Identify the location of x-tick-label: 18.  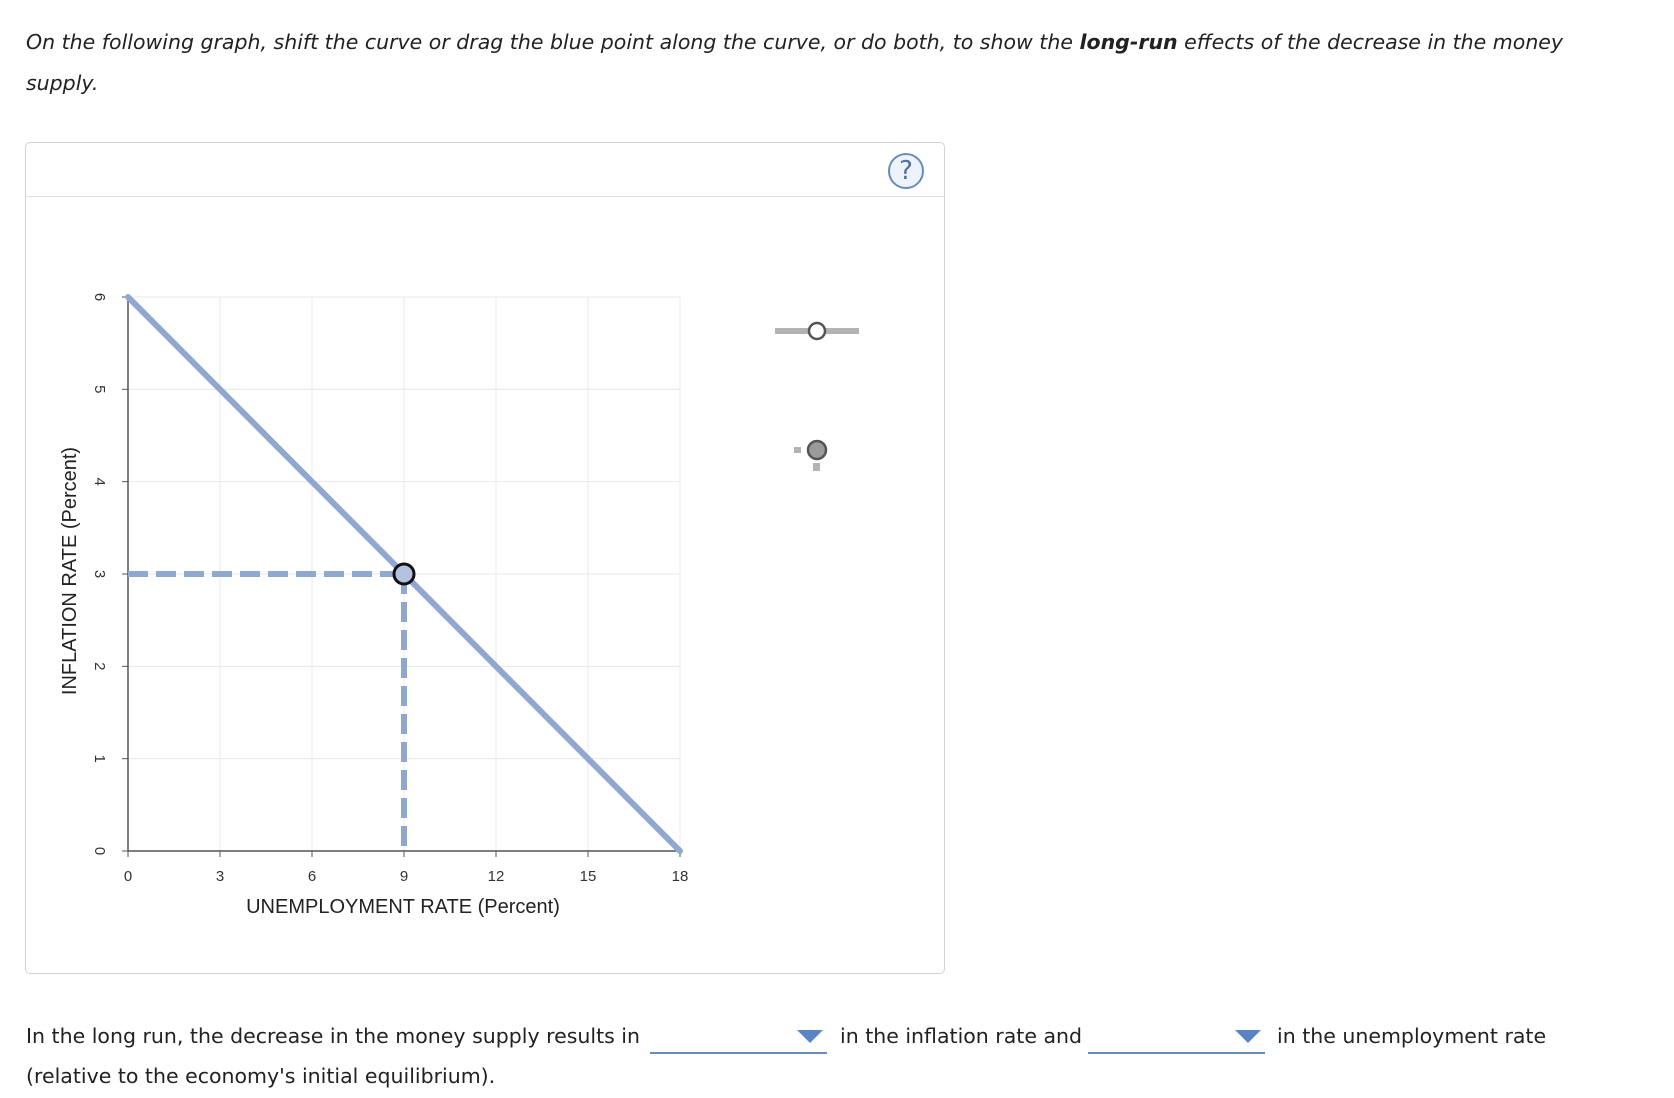
(680, 876).